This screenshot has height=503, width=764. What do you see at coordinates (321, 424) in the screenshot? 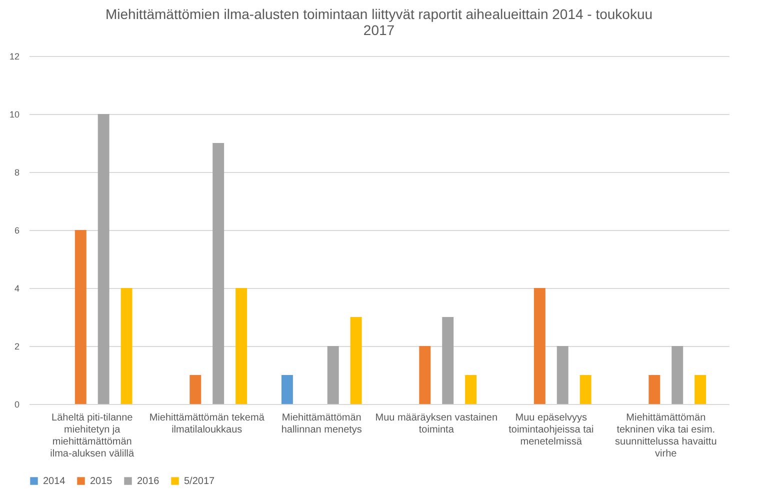
I see `x-tick-label: Miehittämättömän hallinnan menetys` at bounding box center [321, 424].